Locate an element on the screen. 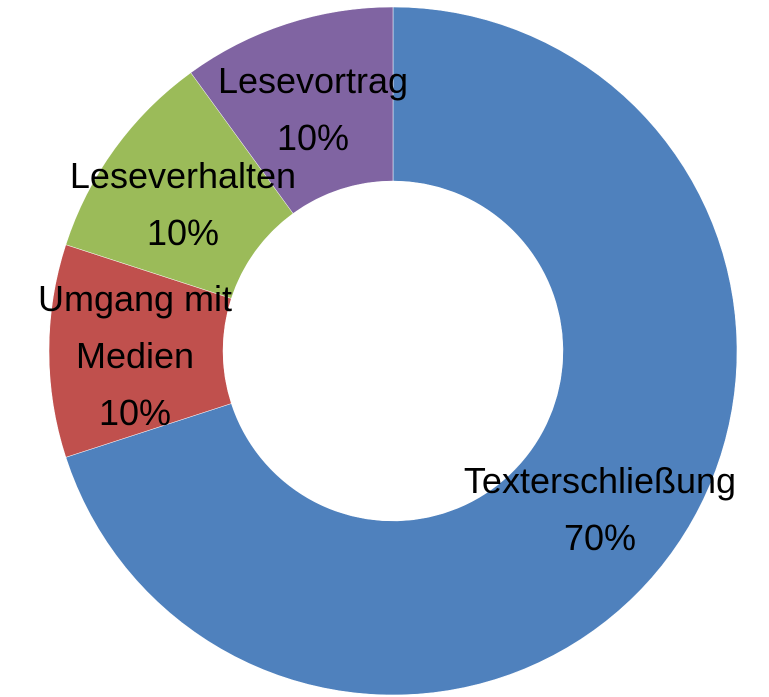  data-label: Lesevortrag 10% is located at coordinates (313, 109).